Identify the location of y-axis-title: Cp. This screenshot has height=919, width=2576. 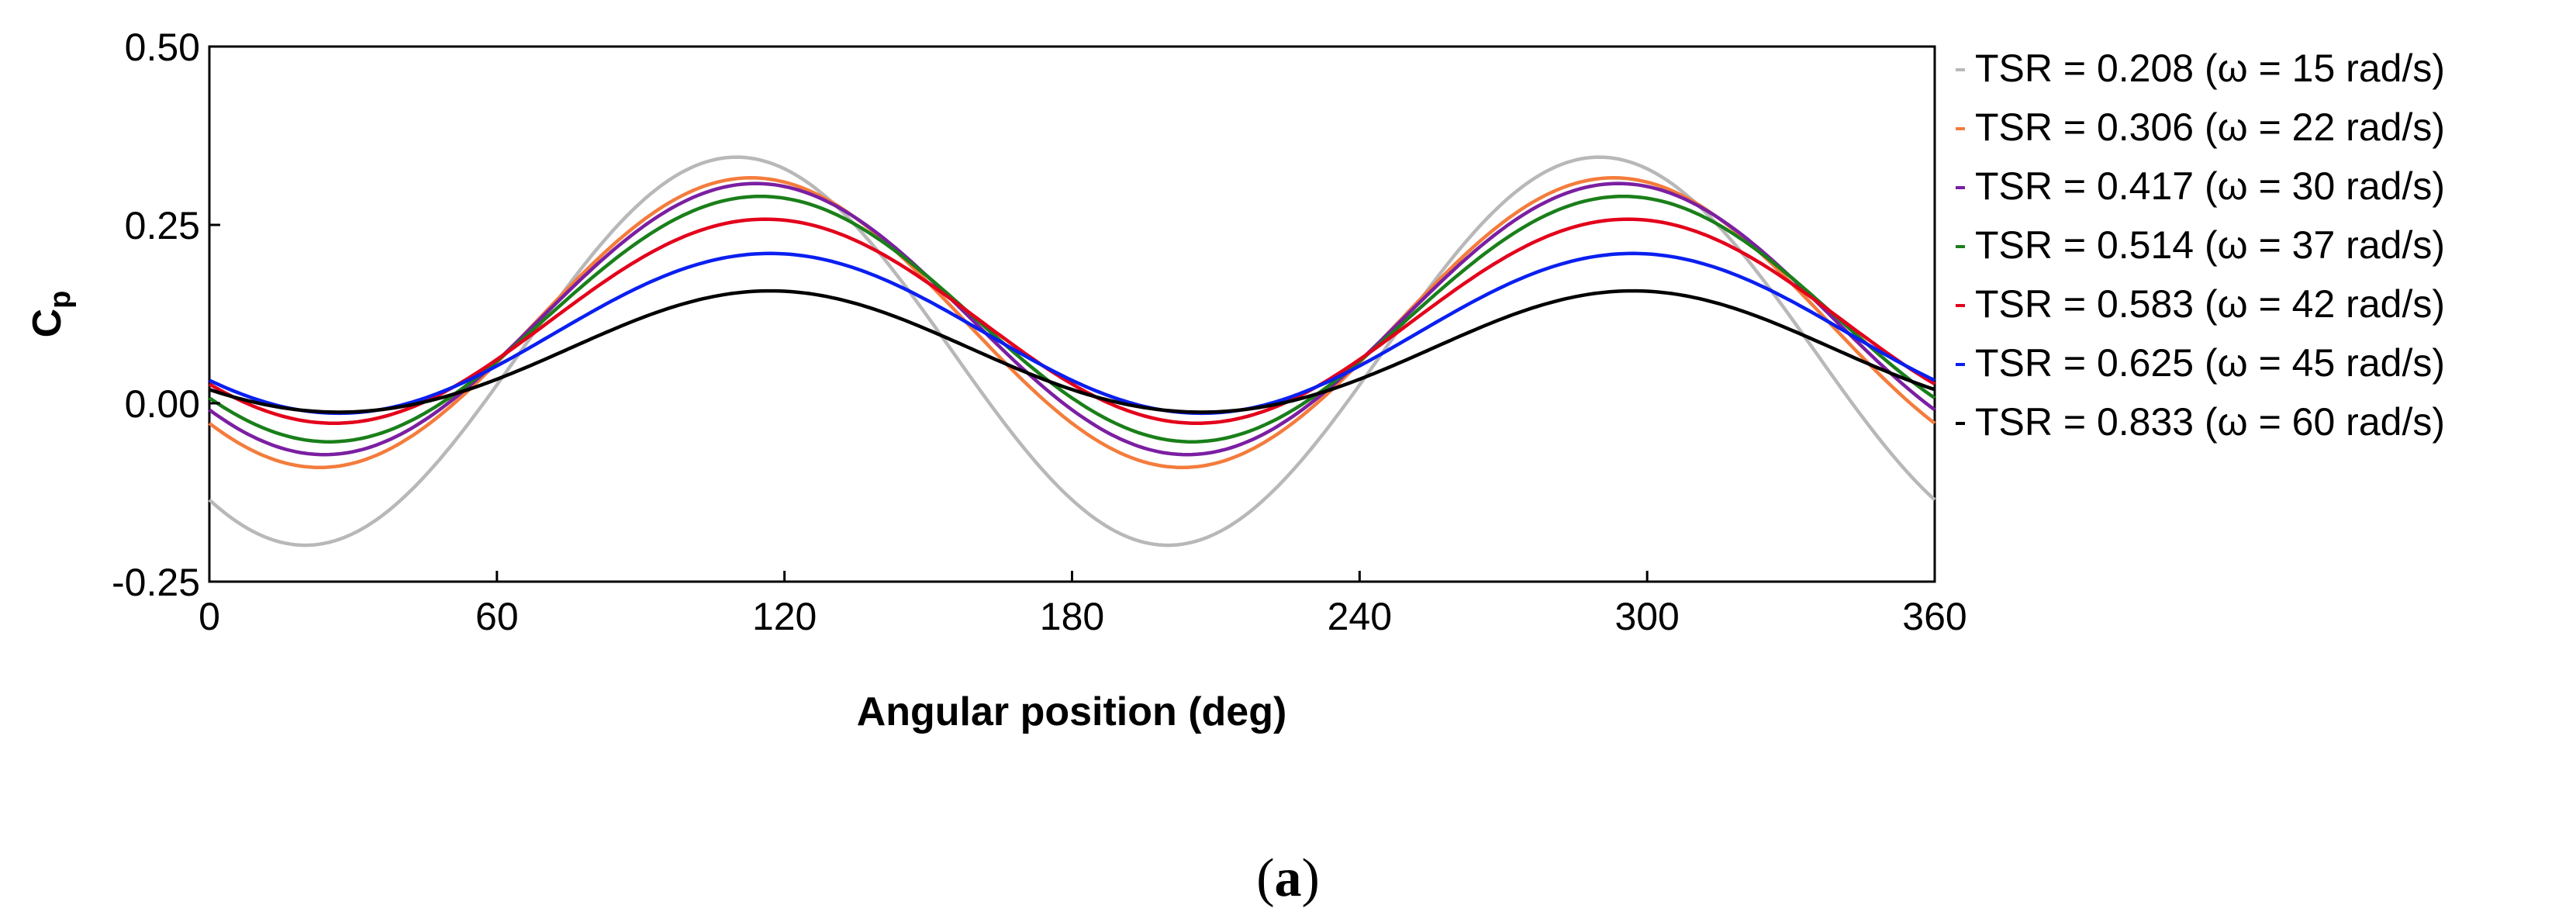
(51, 314).